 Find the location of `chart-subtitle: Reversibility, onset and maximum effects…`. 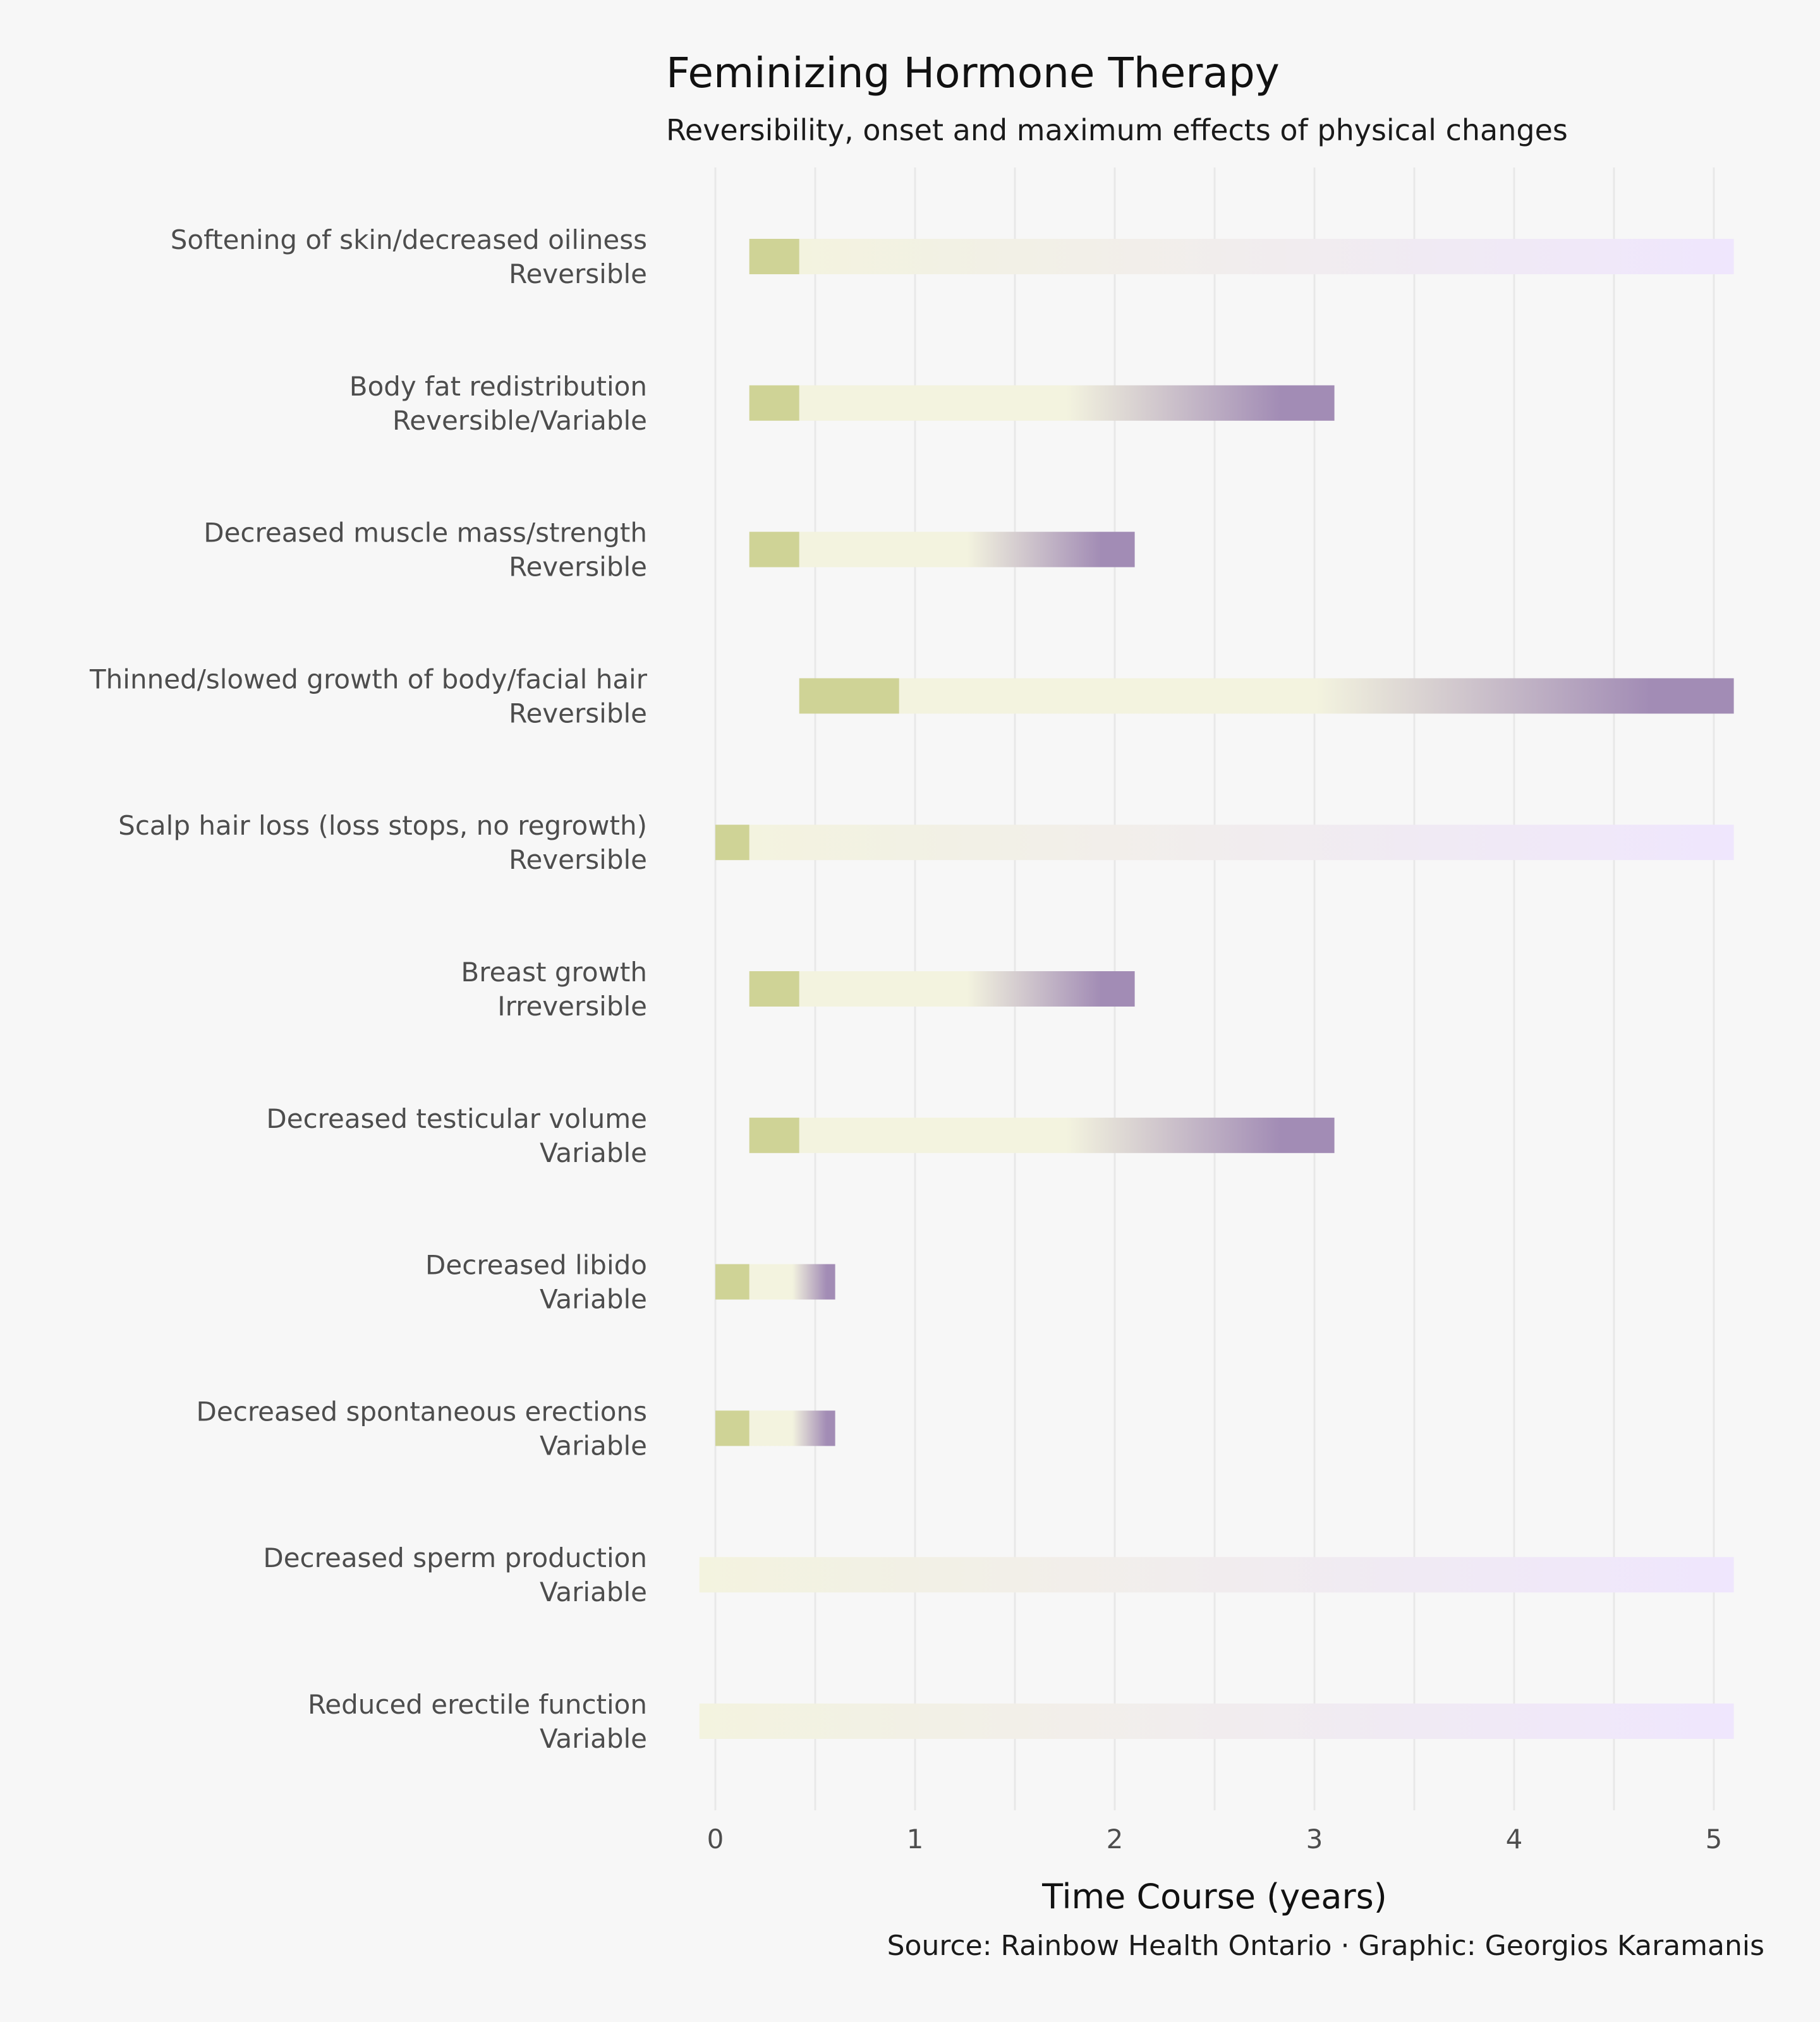

chart-subtitle: Reversibility, onset and maximum effects… is located at coordinates (1117, 130).